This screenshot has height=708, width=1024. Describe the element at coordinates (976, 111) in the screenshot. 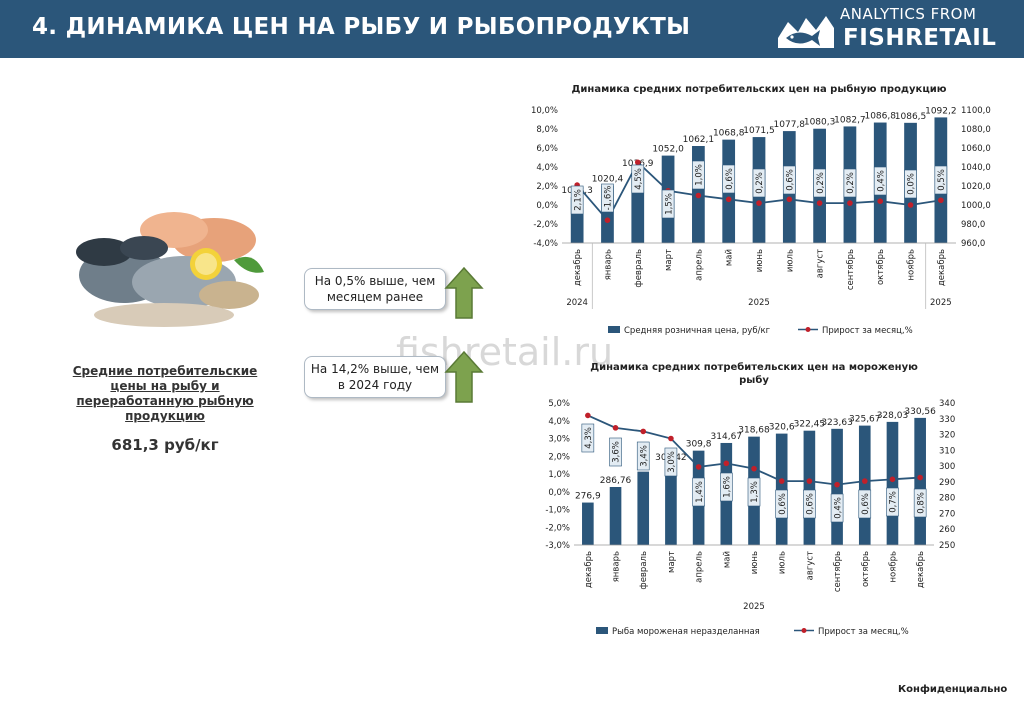

I see `right-axis-tick: 1100,0` at that location.